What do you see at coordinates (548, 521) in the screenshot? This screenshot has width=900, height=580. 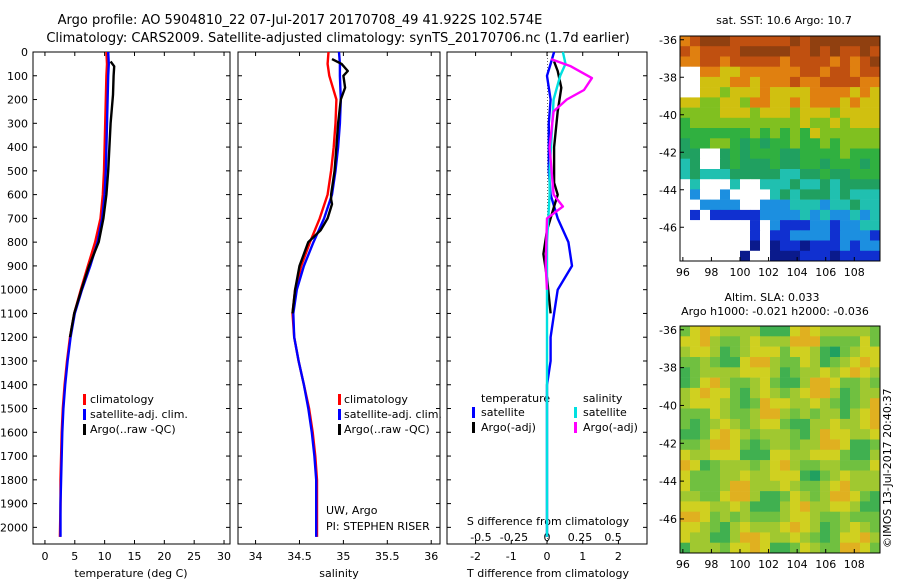 I see `difference-xlabel-top: S difference from climatology` at bounding box center [548, 521].